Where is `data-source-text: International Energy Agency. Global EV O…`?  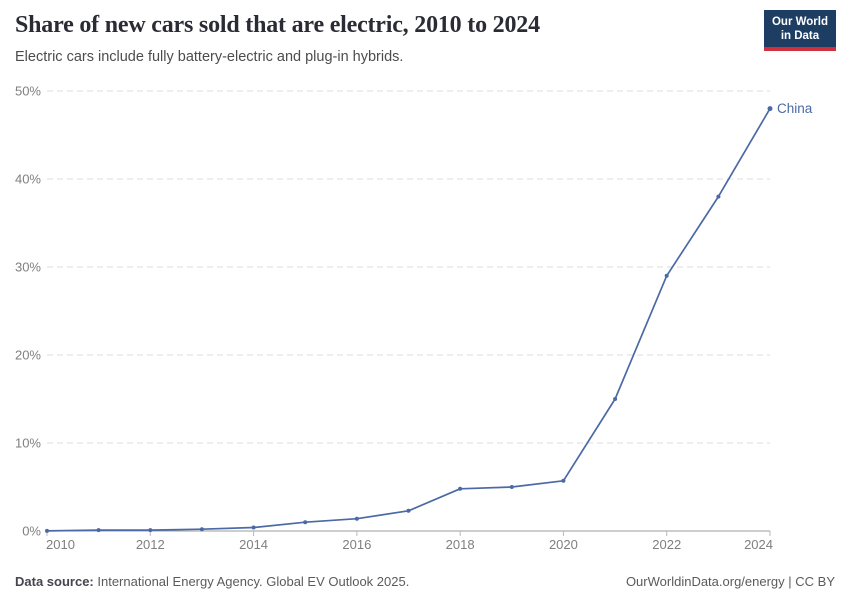
data-source-text: International Energy Agency. Global EV O… is located at coordinates (253, 581).